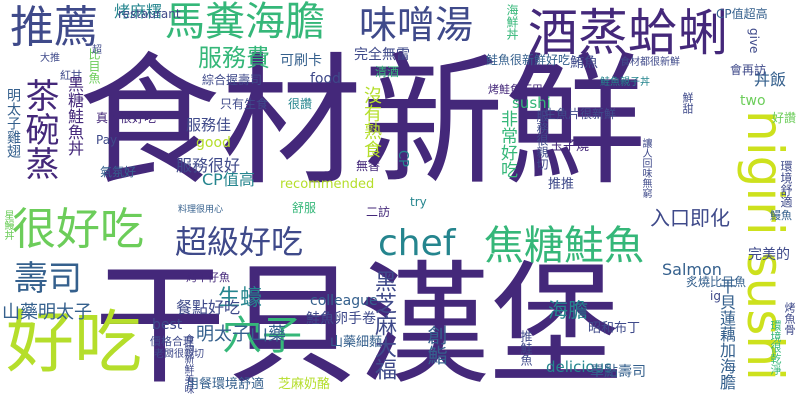  What do you see at coordinates (241, 334) in the screenshot?
I see `word: 明太子山藥` at bounding box center [241, 334].